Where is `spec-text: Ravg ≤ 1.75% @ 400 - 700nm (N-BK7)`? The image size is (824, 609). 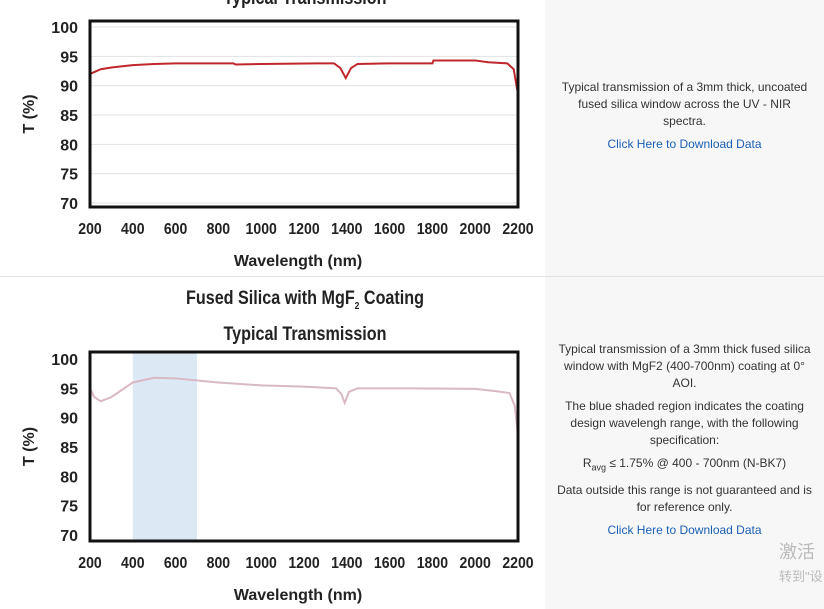 spec-text: Ravg ≤ 1.75% @ 400 - 700nm (N-BK7) is located at coordinates (684, 465).